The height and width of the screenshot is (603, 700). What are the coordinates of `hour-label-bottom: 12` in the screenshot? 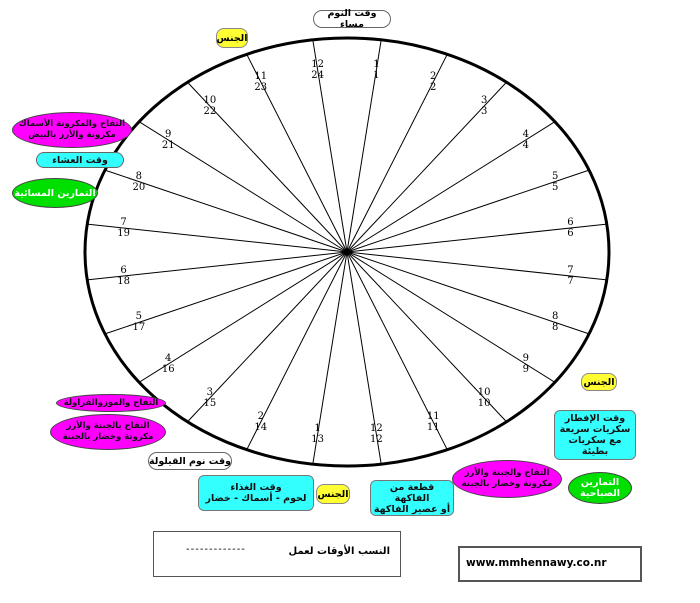 It's located at (376, 440).